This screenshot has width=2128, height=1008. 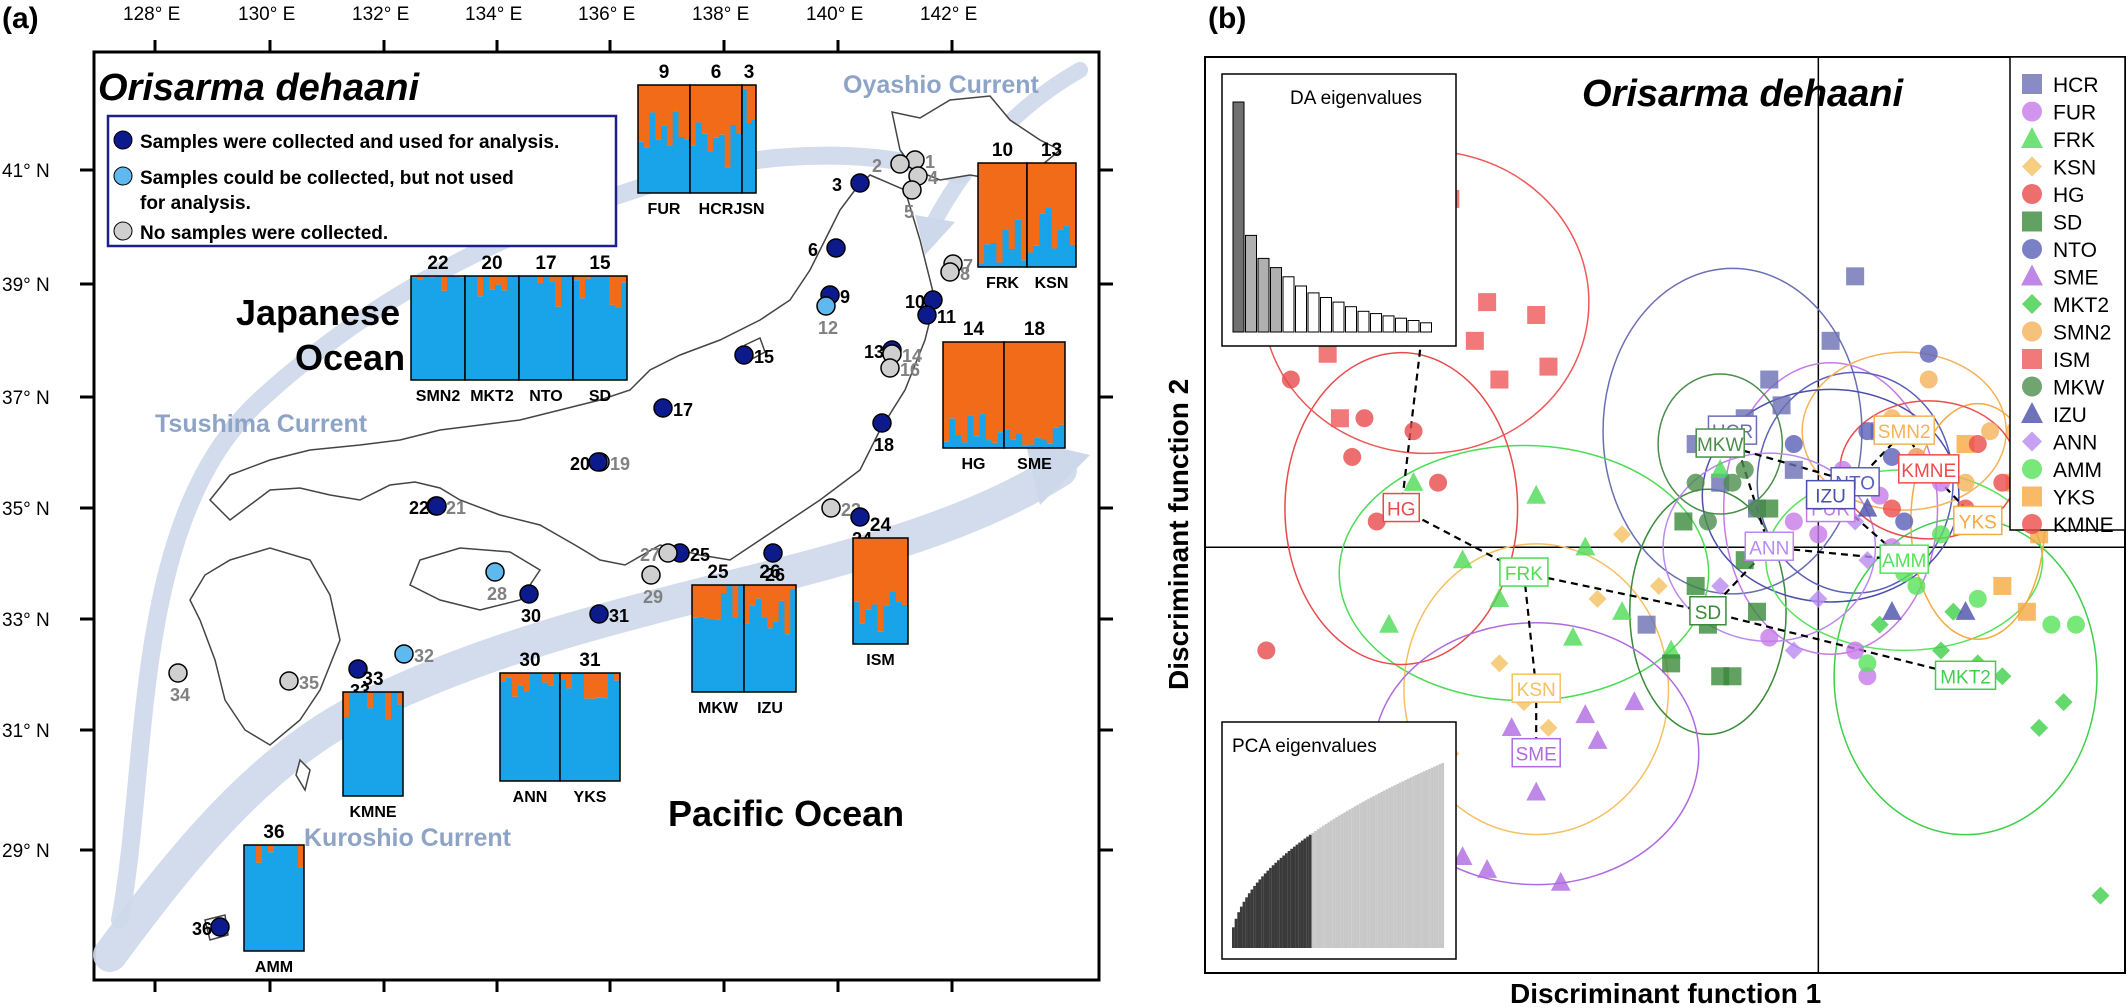 I want to click on centroid-label: KSN, so click(x=1536, y=690).